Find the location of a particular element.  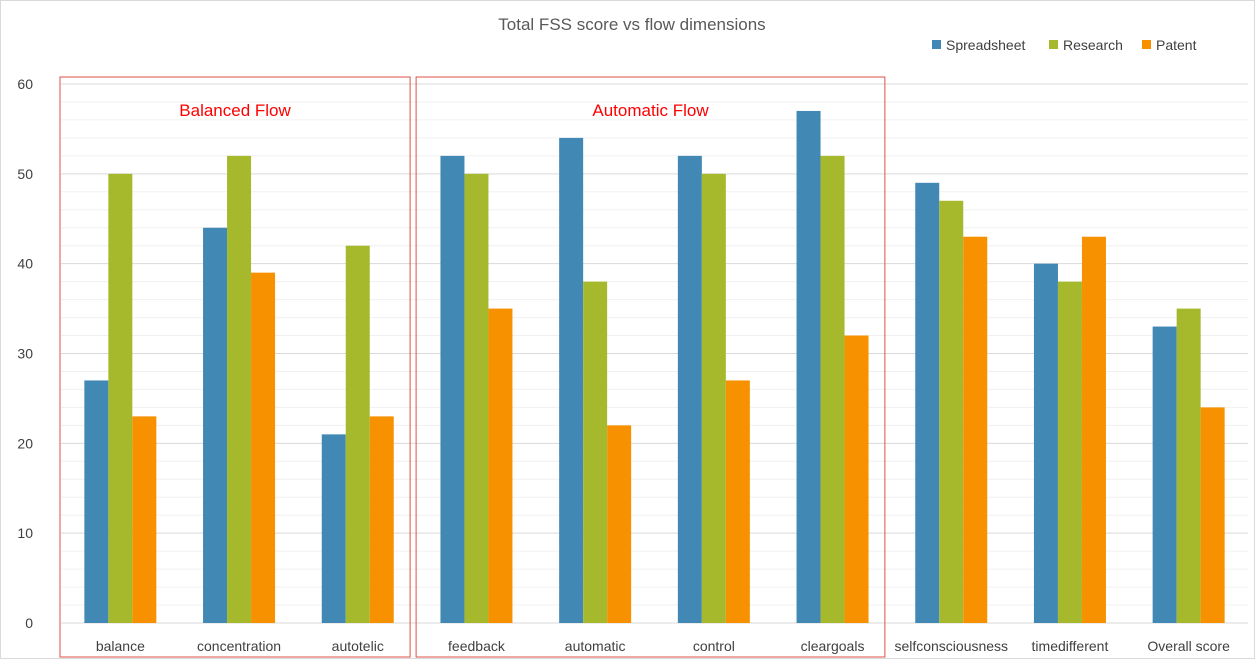

legend-swatch-patent is located at coordinates (1146, 44).